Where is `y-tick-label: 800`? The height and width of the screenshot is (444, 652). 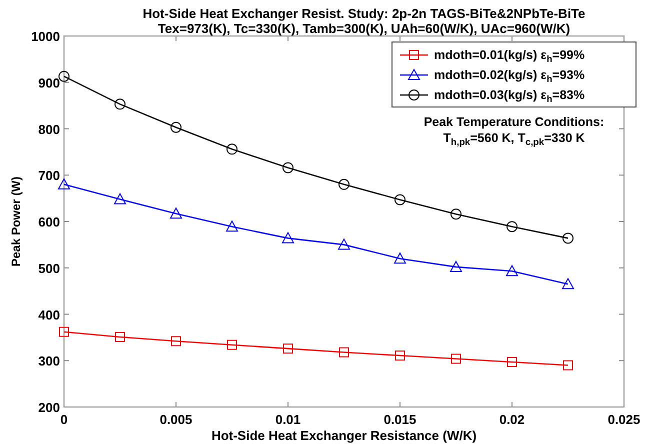
y-tick-label: 800 is located at coordinates (49, 129).